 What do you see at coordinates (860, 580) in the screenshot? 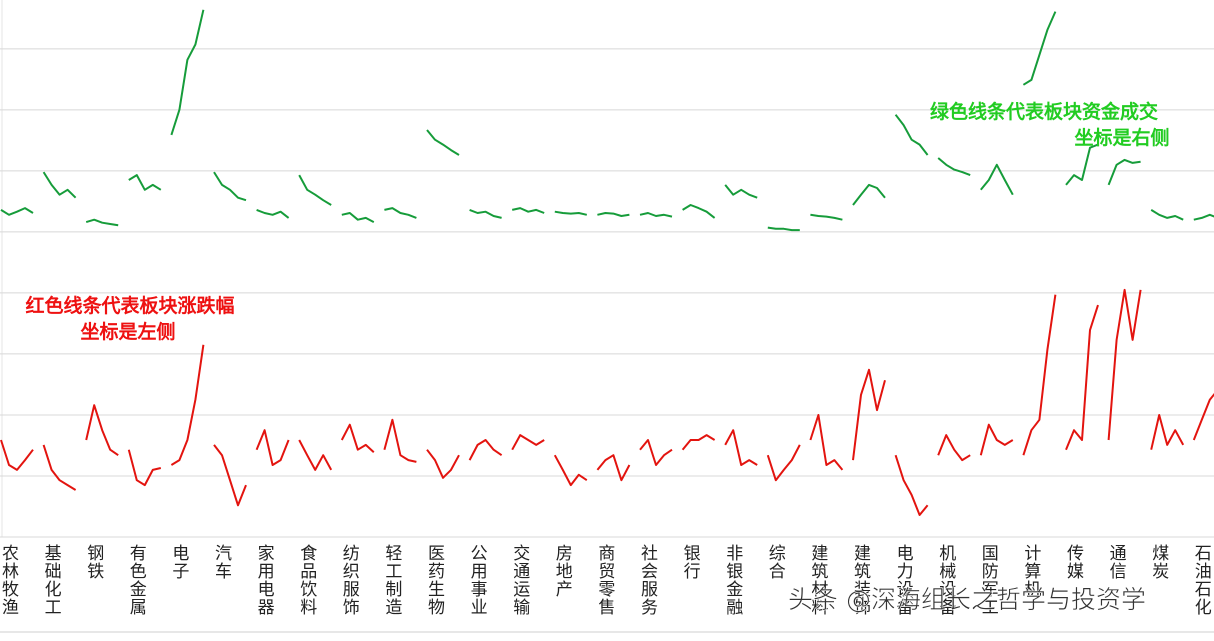
I see `x-tick-label: 建筑装饰` at bounding box center [860, 580].